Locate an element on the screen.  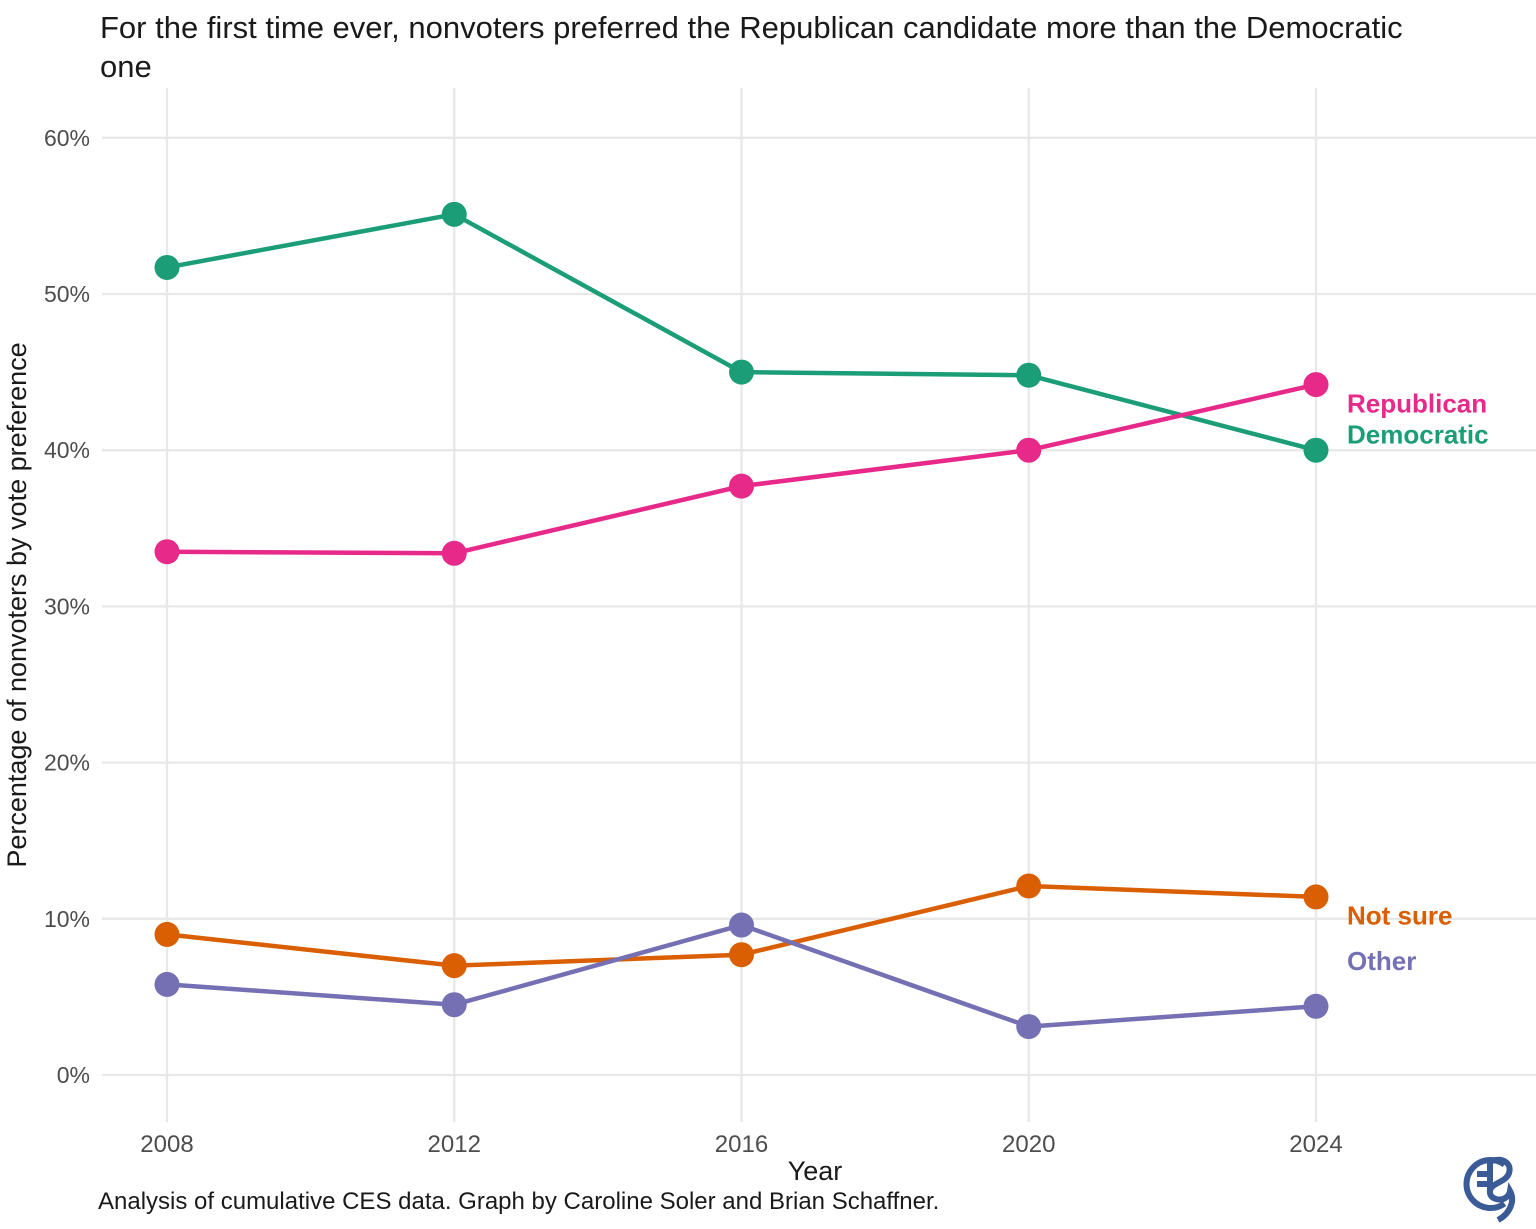
series-label-democratic: Democratic is located at coordinates (1418, 435).